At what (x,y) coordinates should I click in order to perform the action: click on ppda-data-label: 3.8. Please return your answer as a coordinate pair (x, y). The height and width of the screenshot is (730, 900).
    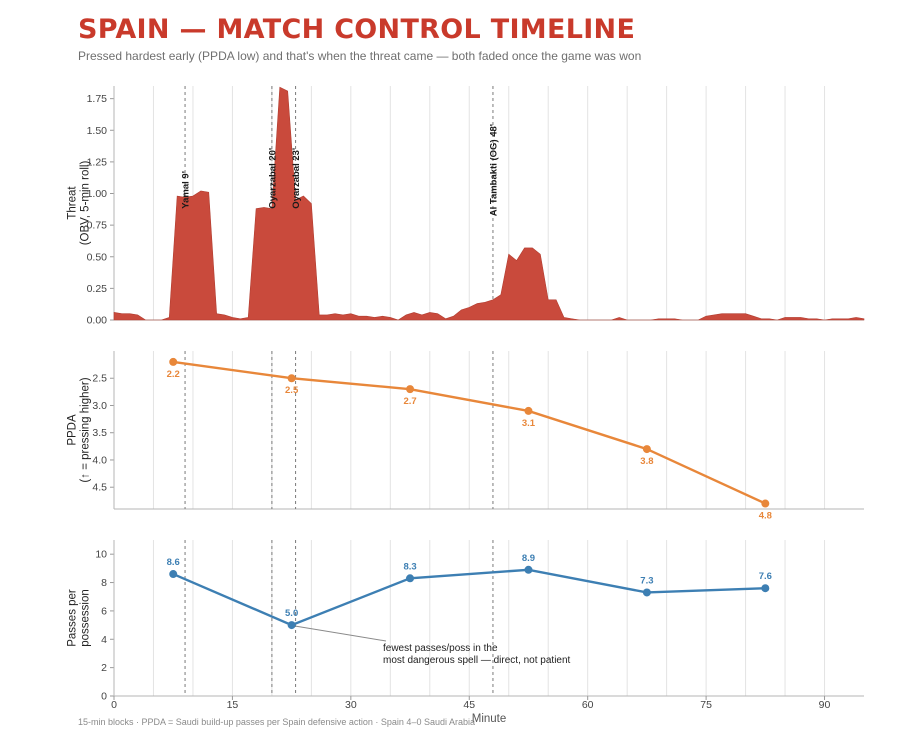
    Looking at the image, I should click on (646, 461).